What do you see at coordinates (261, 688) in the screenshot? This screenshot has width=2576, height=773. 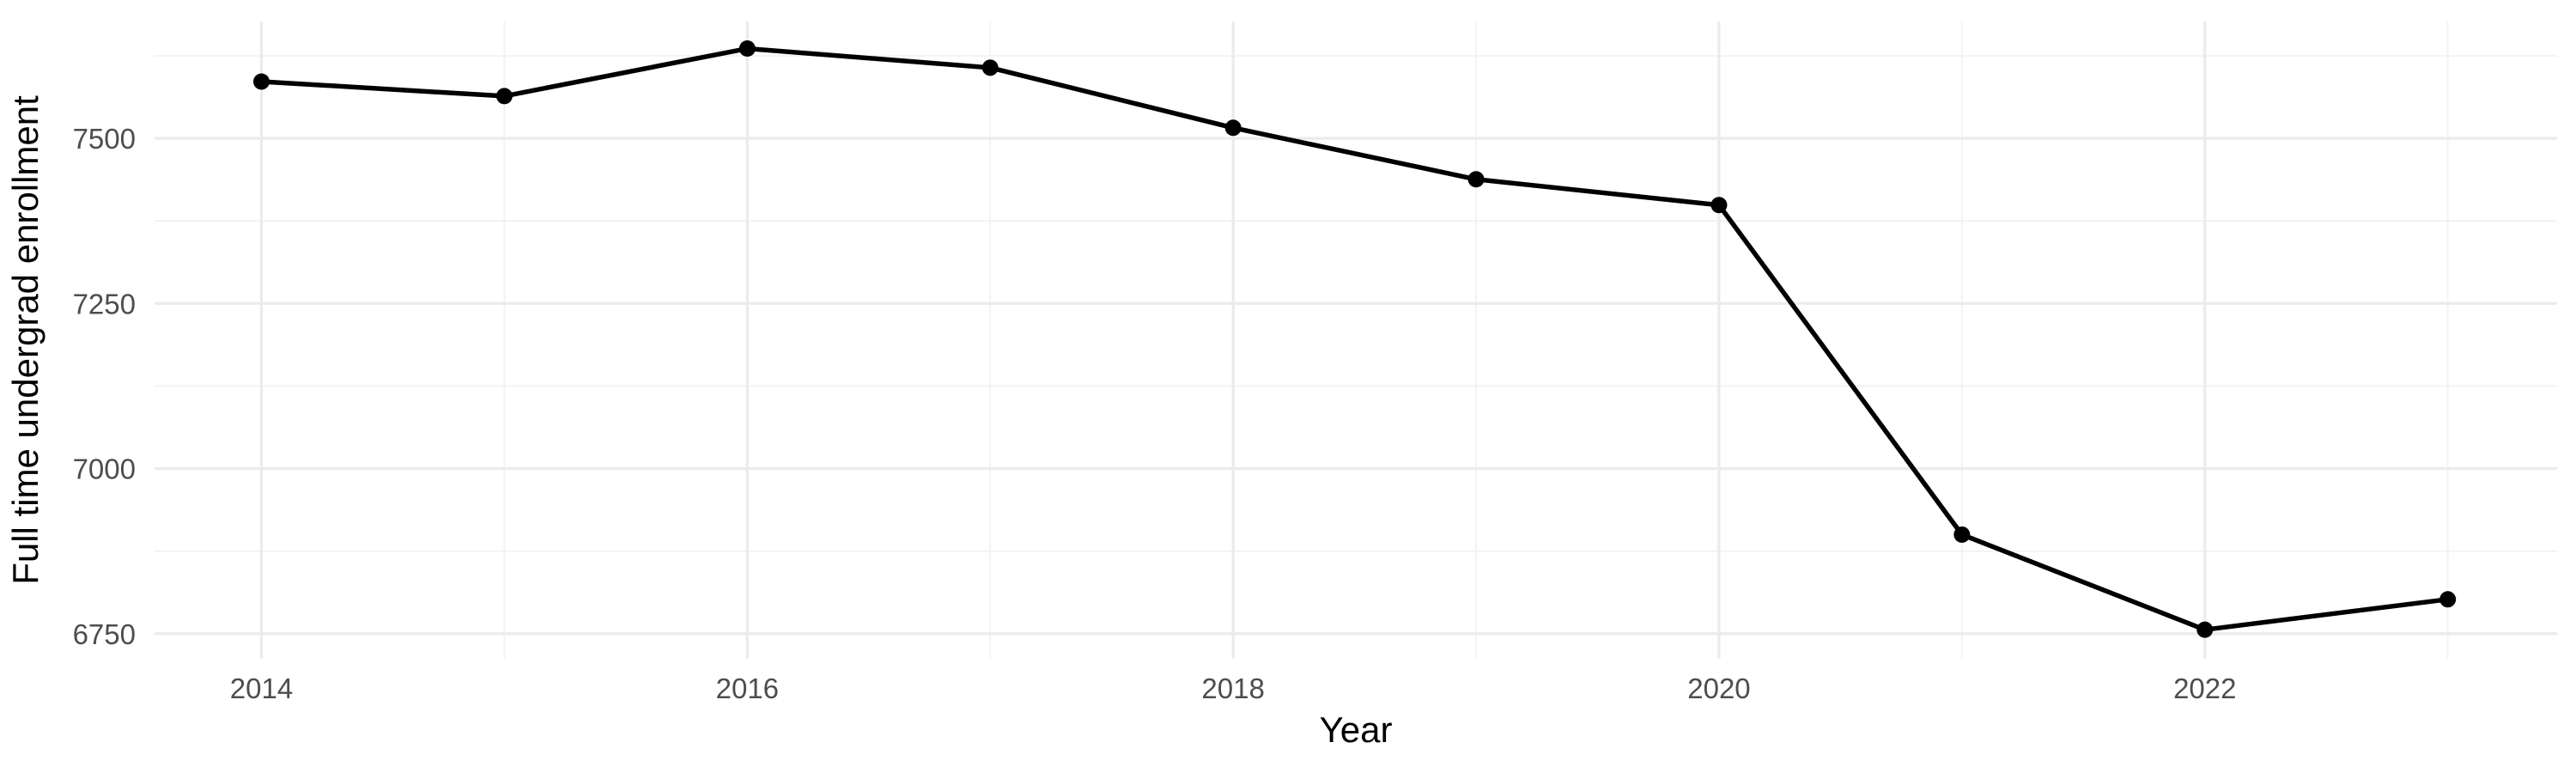 I see `x-tick-label: 2014` at bounding box center [261, 688].